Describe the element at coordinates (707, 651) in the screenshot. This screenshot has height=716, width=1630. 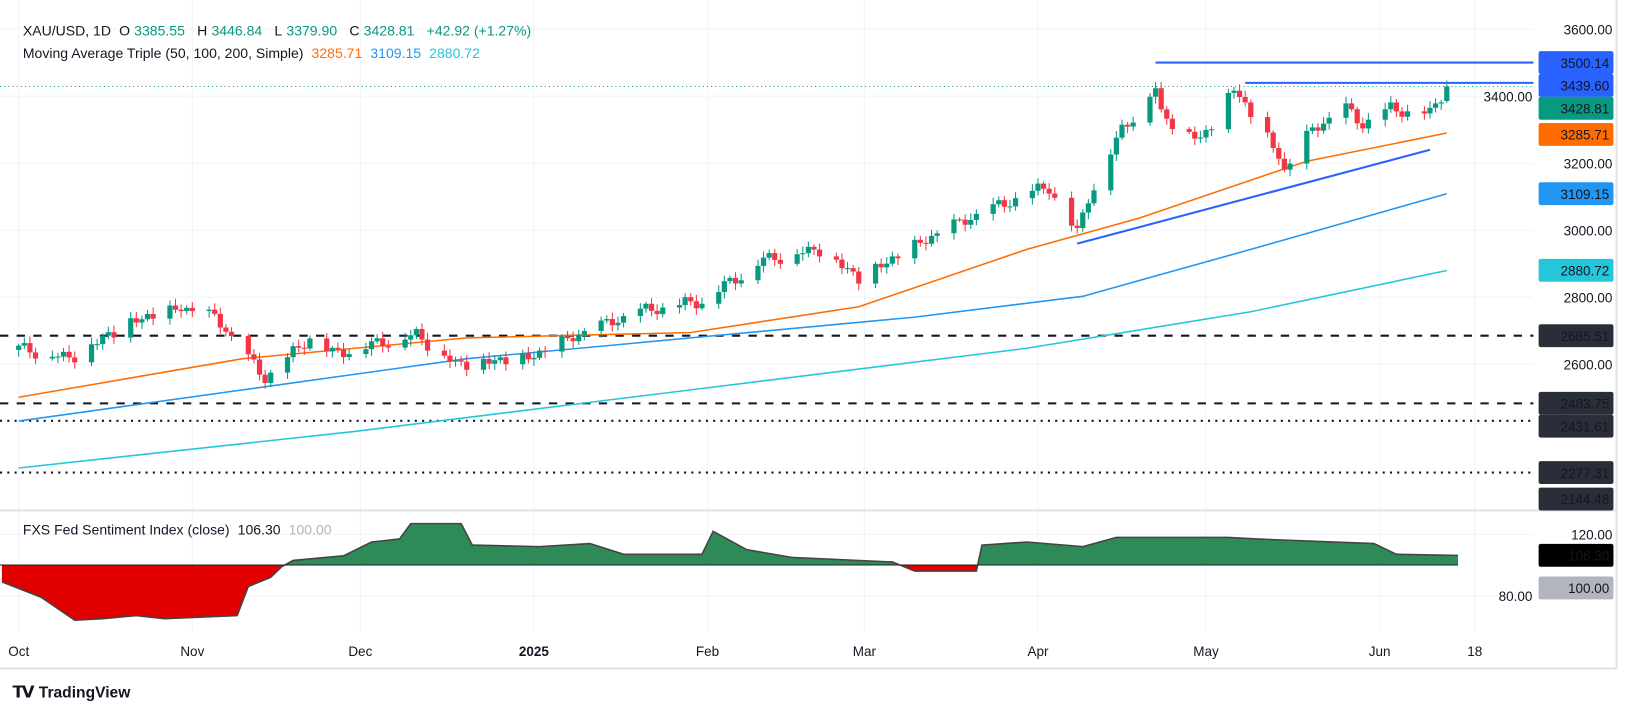
I see `x-tick-label: Feb` at that location.